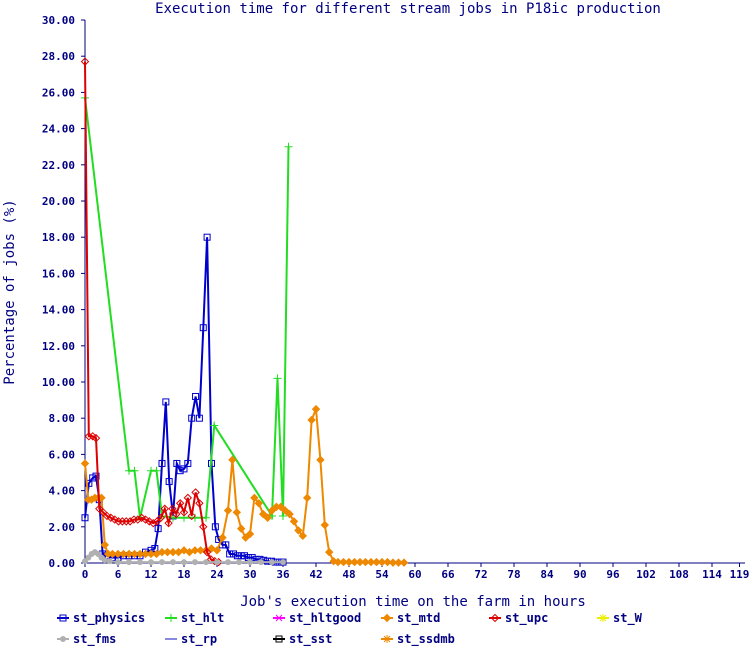  I want to click on legend-label: st_rp, so click(199, 639).